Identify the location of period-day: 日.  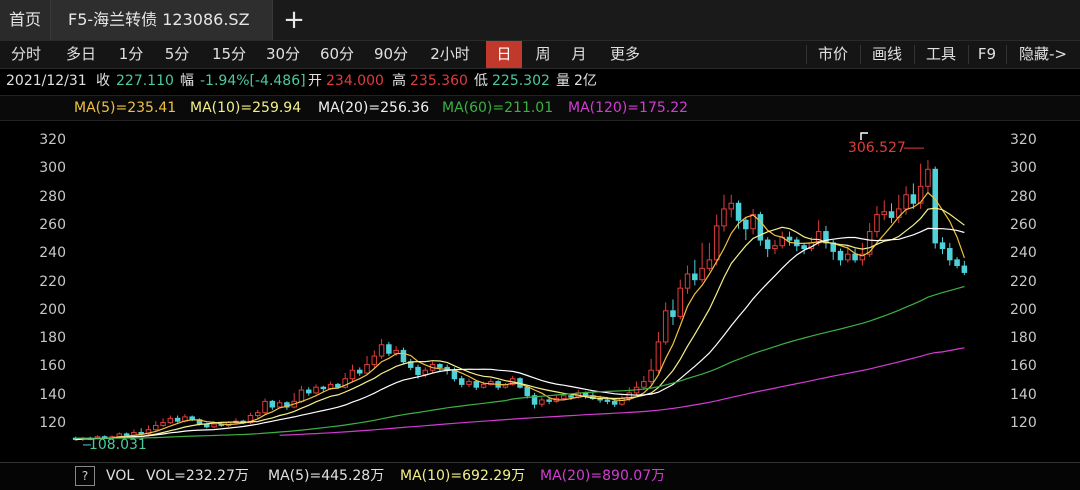
(504, 54).